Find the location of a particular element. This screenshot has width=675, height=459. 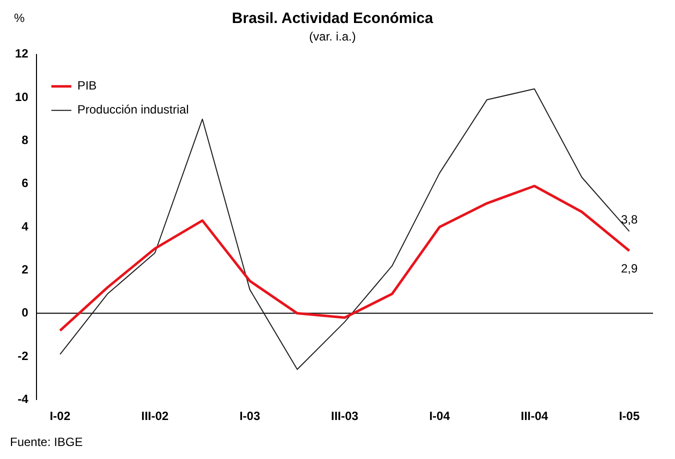

x-tick-label: III-03 is located at coordinates (344, 416).